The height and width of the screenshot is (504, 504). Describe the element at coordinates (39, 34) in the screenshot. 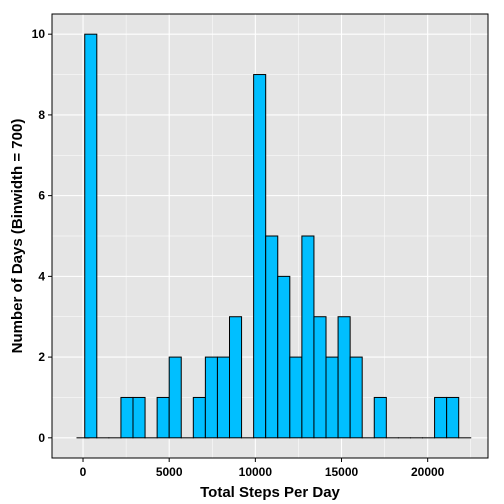

I see `y-tick-label: 10` at that location.